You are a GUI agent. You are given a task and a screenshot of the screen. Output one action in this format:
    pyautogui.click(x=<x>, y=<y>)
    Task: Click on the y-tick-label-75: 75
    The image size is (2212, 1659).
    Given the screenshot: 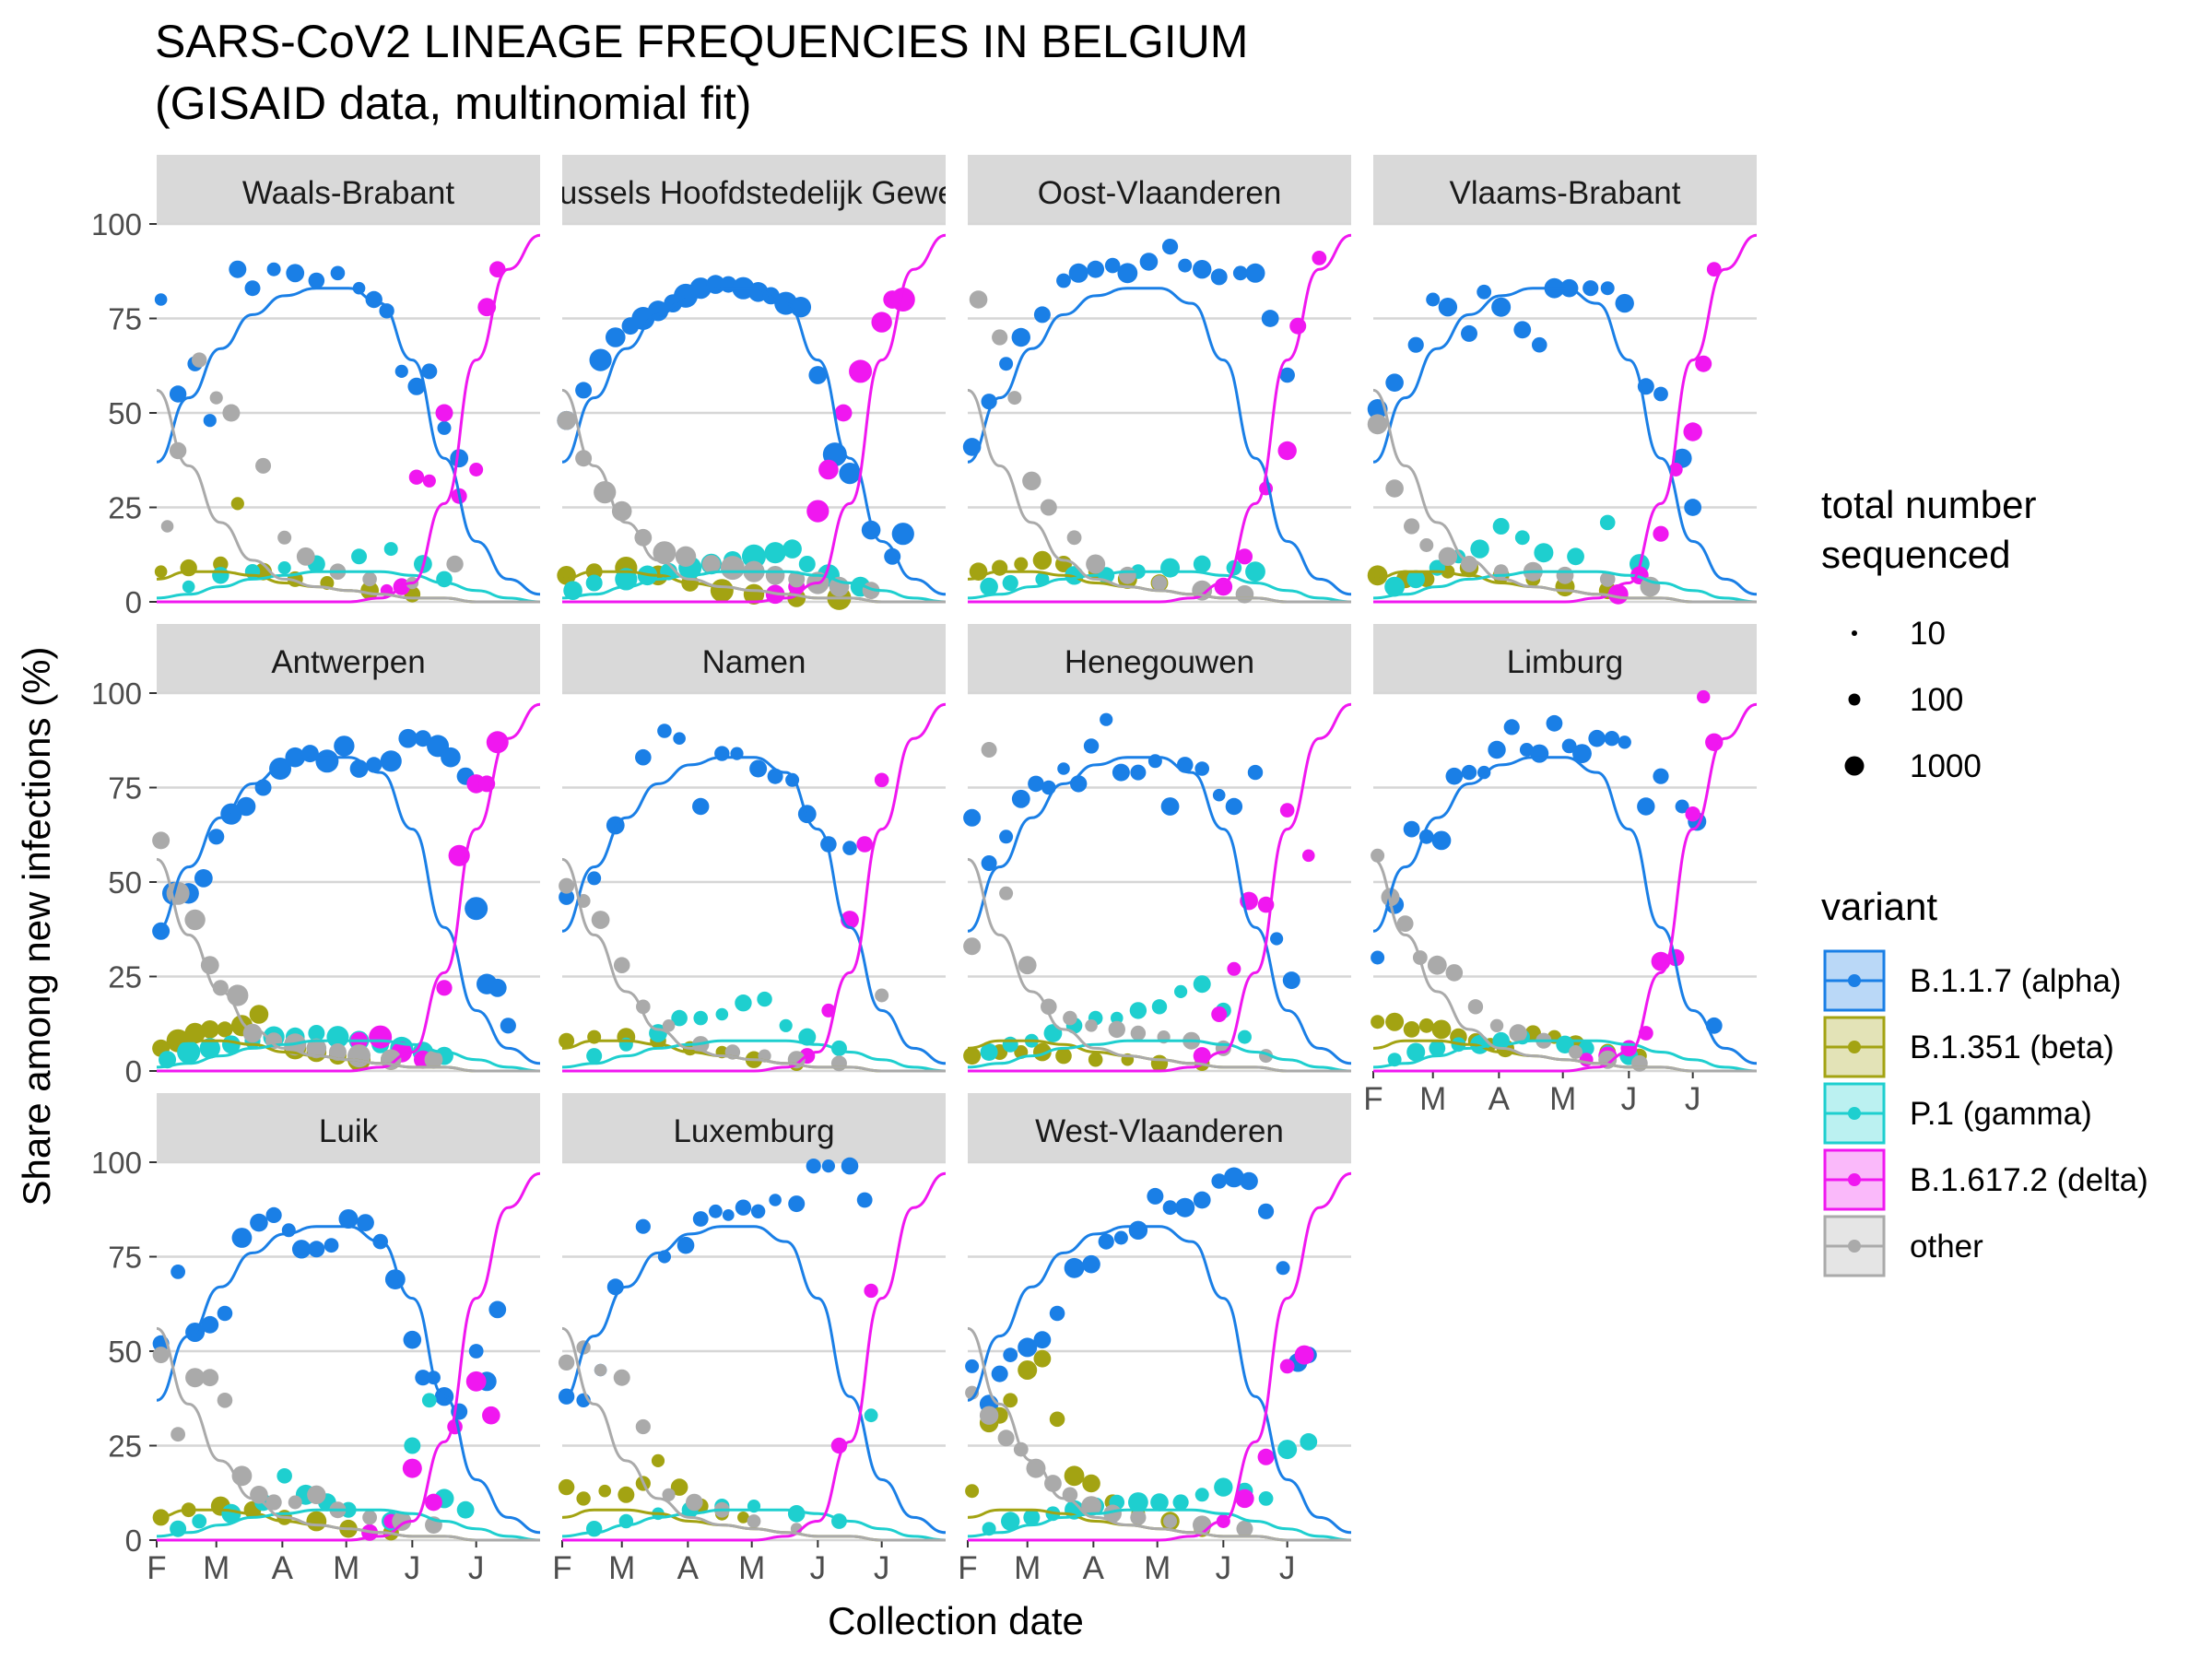 What is the action you would take?
    pyautogui.click(x=125, y=1258)
    